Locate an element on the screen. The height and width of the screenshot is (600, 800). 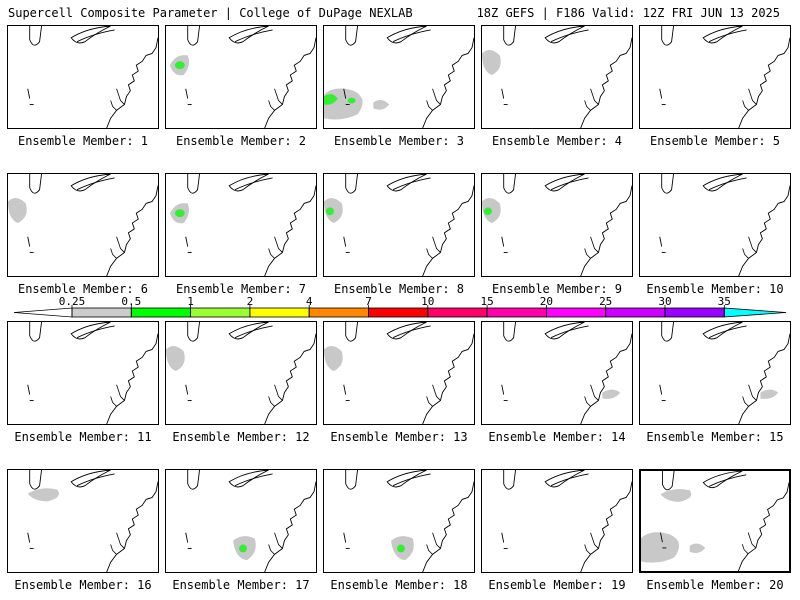
panel-label-member-11: Ensemble Member: 11 is located at coordinates (83, 437).